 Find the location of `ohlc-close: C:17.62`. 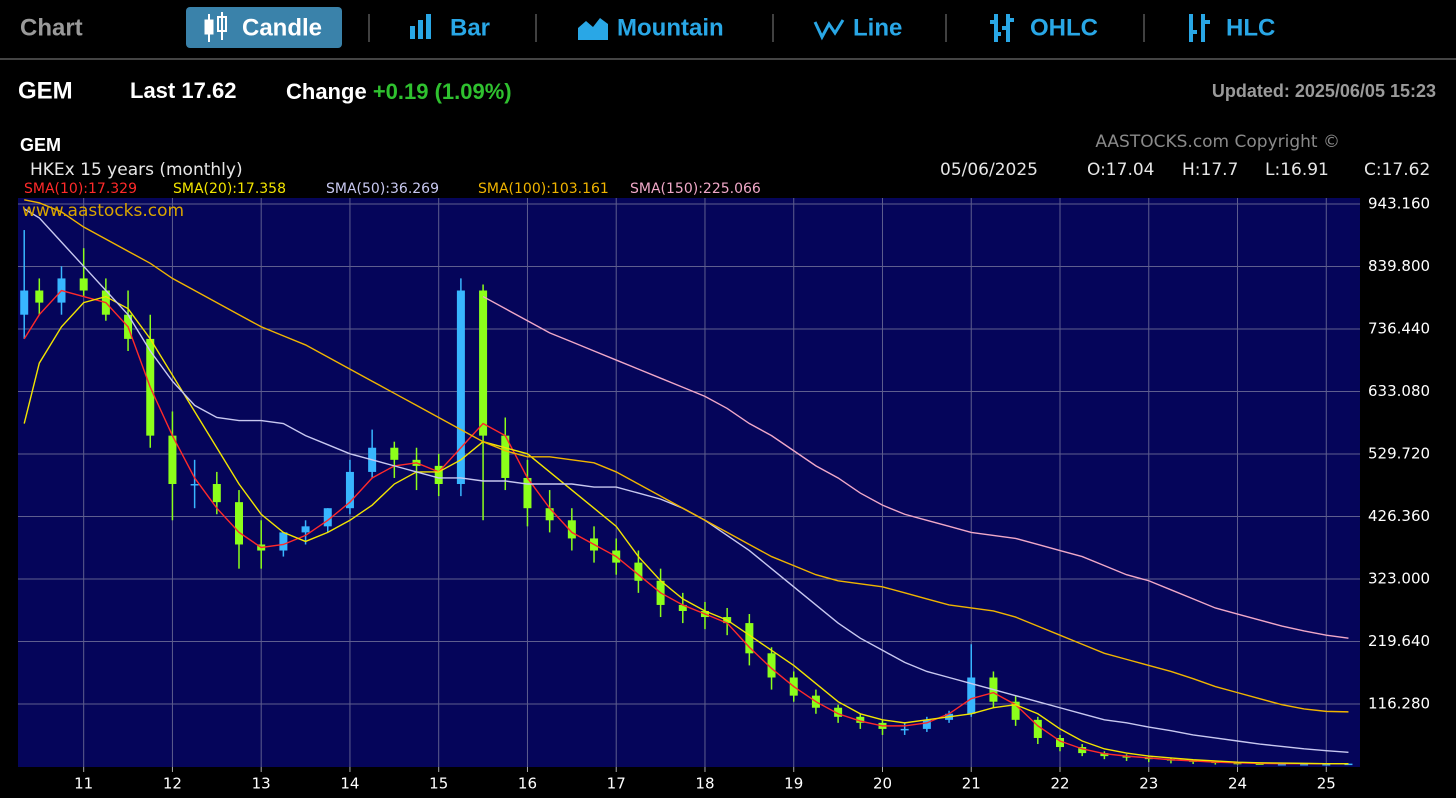

ohlc-close: C:17.62 is located at coordinates (1397, 170).